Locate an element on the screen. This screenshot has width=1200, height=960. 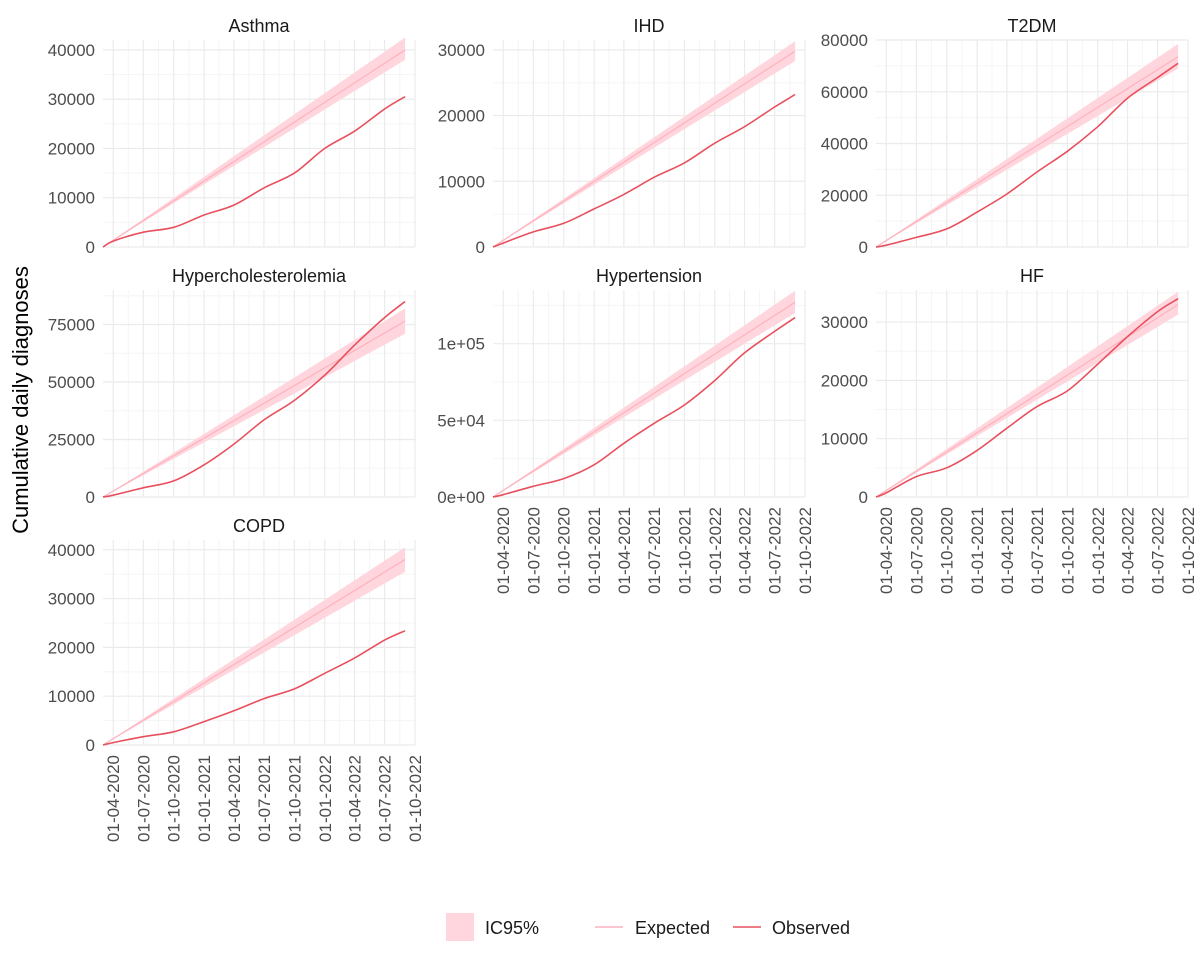
panel-hypercholesterolemia: Hypercholesterolemia 0 25000 50000 75000 is located at coordinates (232, 386).